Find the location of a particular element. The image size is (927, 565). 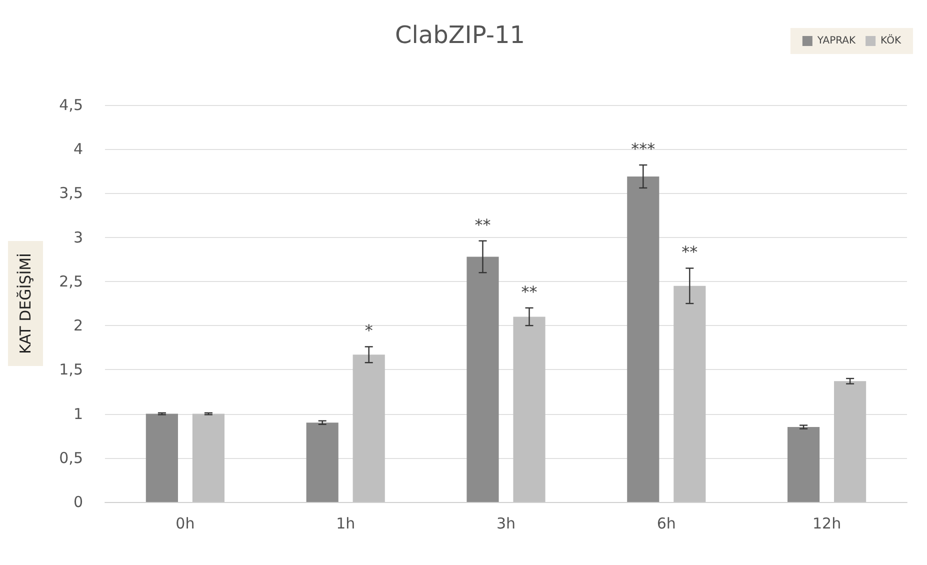

y-tick-label: 0 is located at coordinates (78, 502).